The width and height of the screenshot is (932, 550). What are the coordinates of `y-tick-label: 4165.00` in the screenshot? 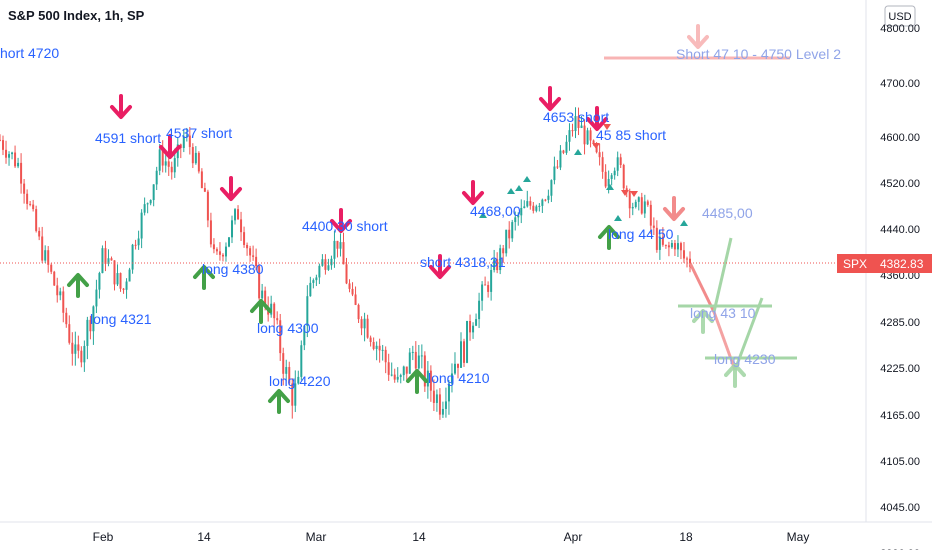 It's located at (900, 416).